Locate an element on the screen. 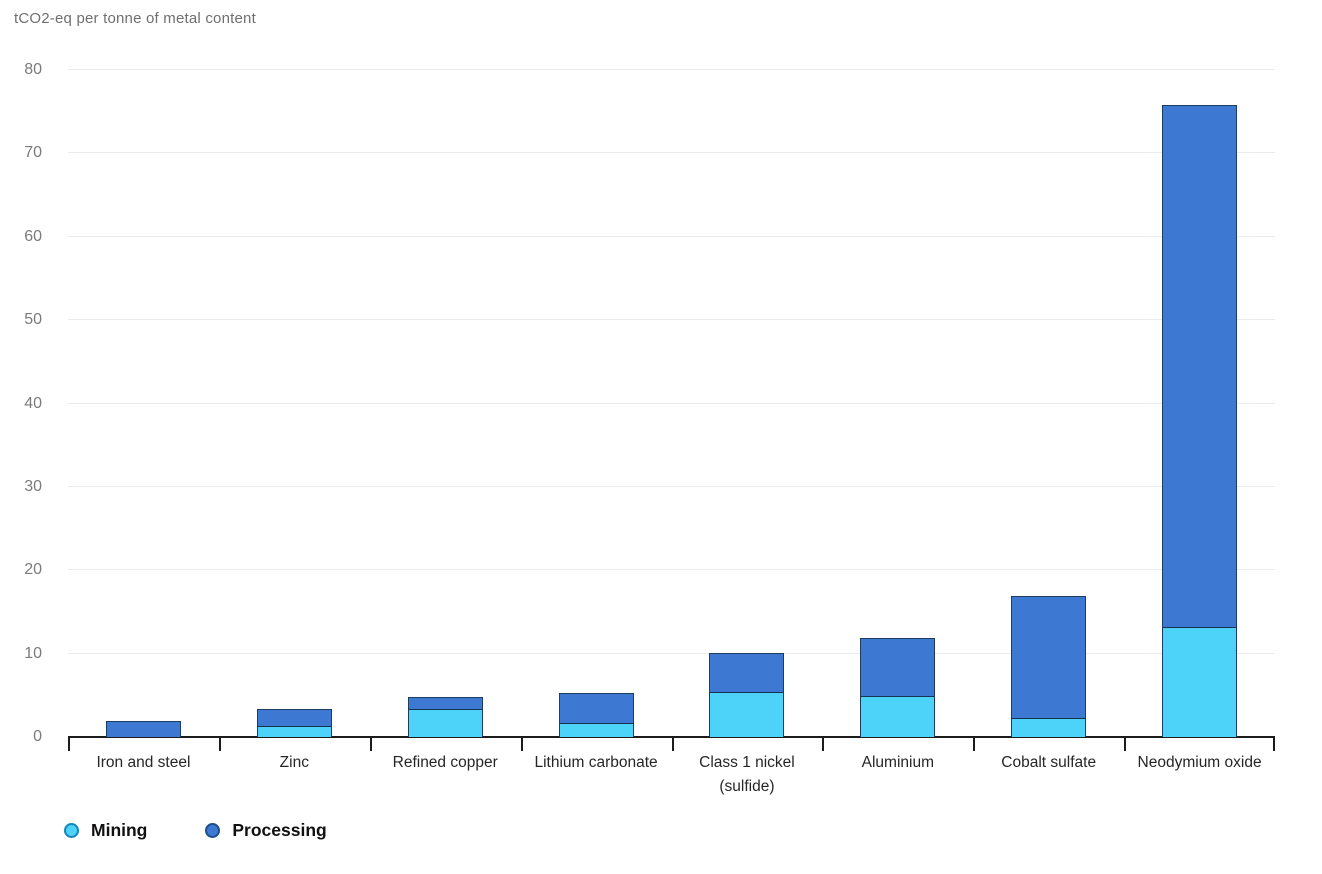  y-tick-label-80: 80 is located at coordinates (33, 69).